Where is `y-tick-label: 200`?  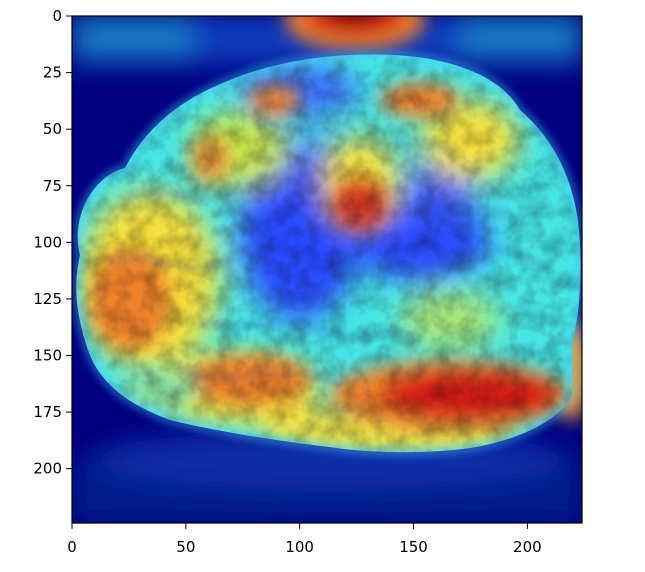
y-tick-label: 200 is located at coordinates (47, 469).